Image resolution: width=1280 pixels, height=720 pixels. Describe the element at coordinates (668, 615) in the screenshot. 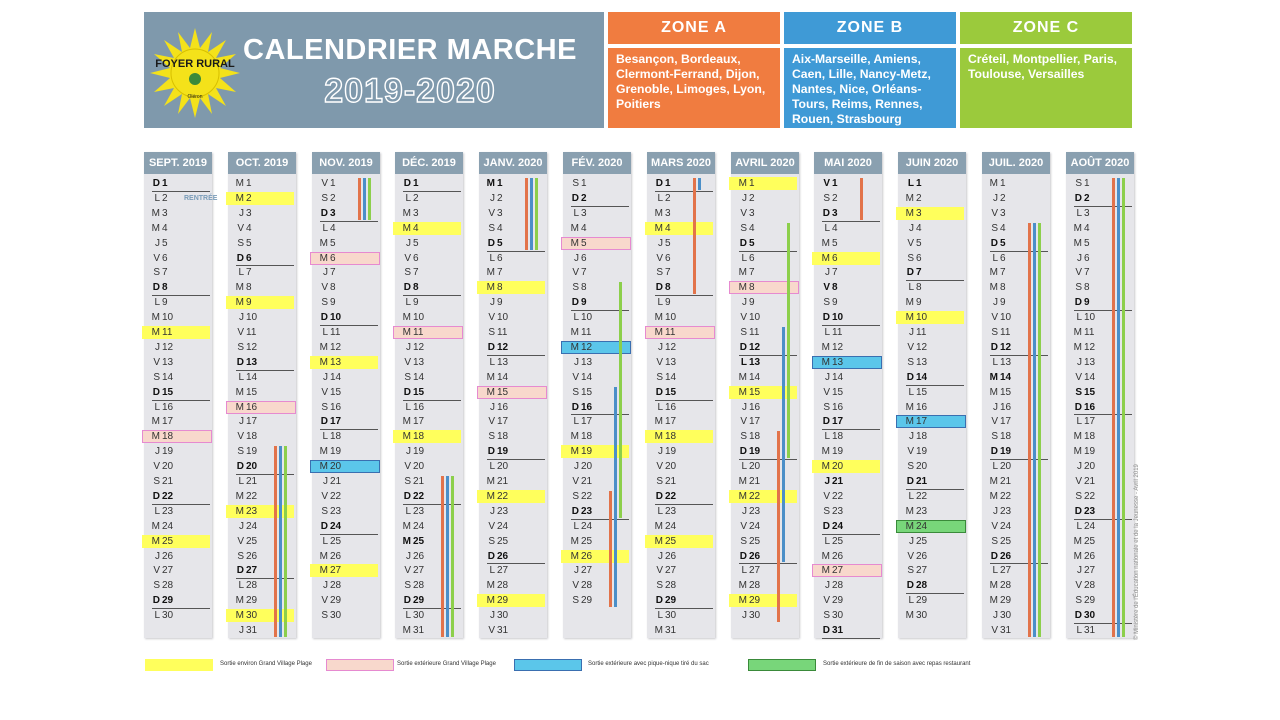

I see `day-row: L 30` at that location.